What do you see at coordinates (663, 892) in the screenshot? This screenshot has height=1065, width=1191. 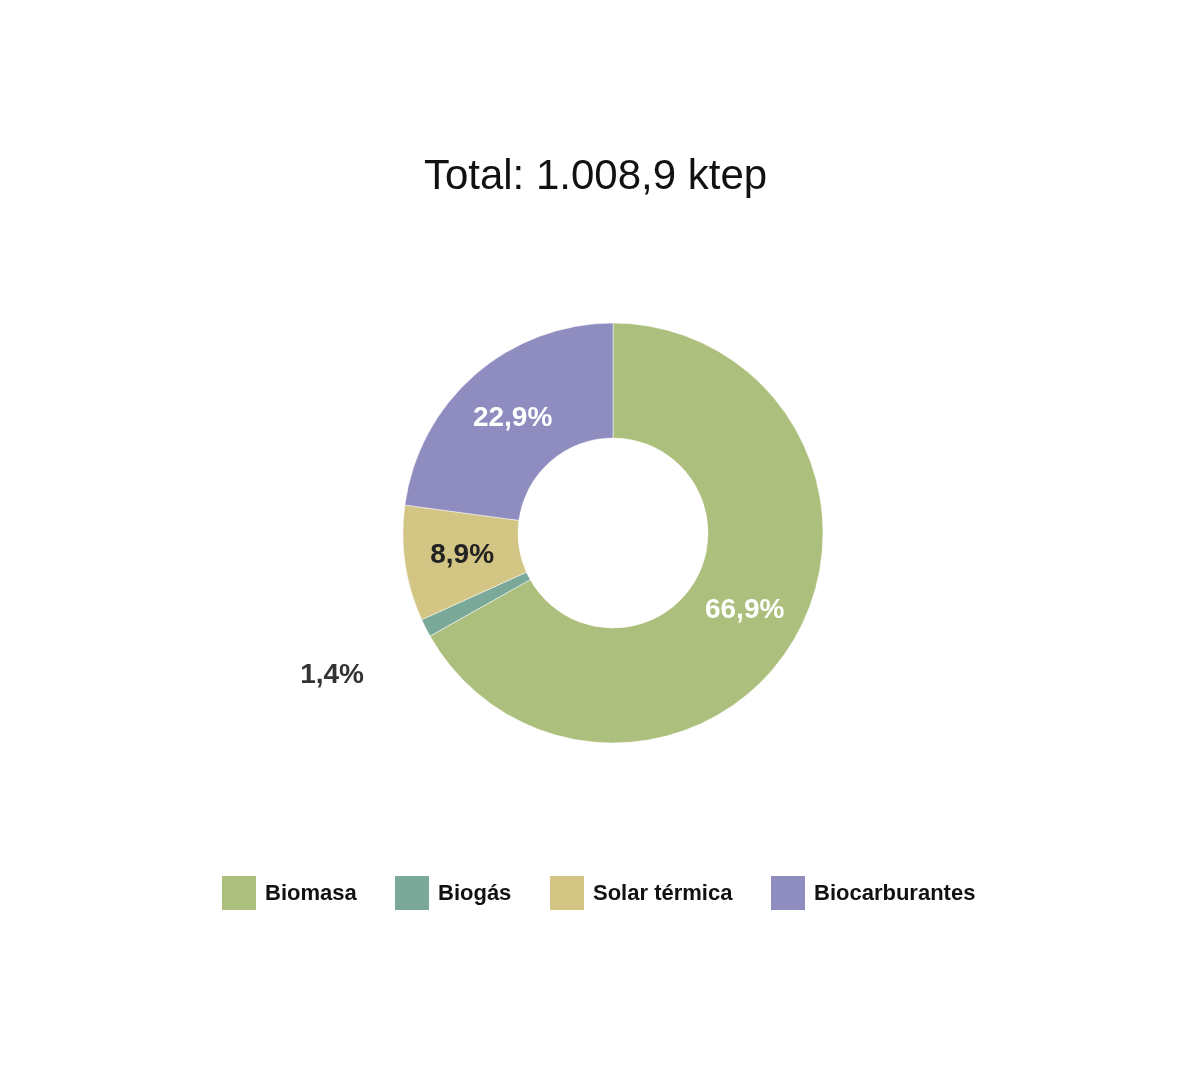 I see `legend-label: Solar térmica` at bounding box center [663, 892].